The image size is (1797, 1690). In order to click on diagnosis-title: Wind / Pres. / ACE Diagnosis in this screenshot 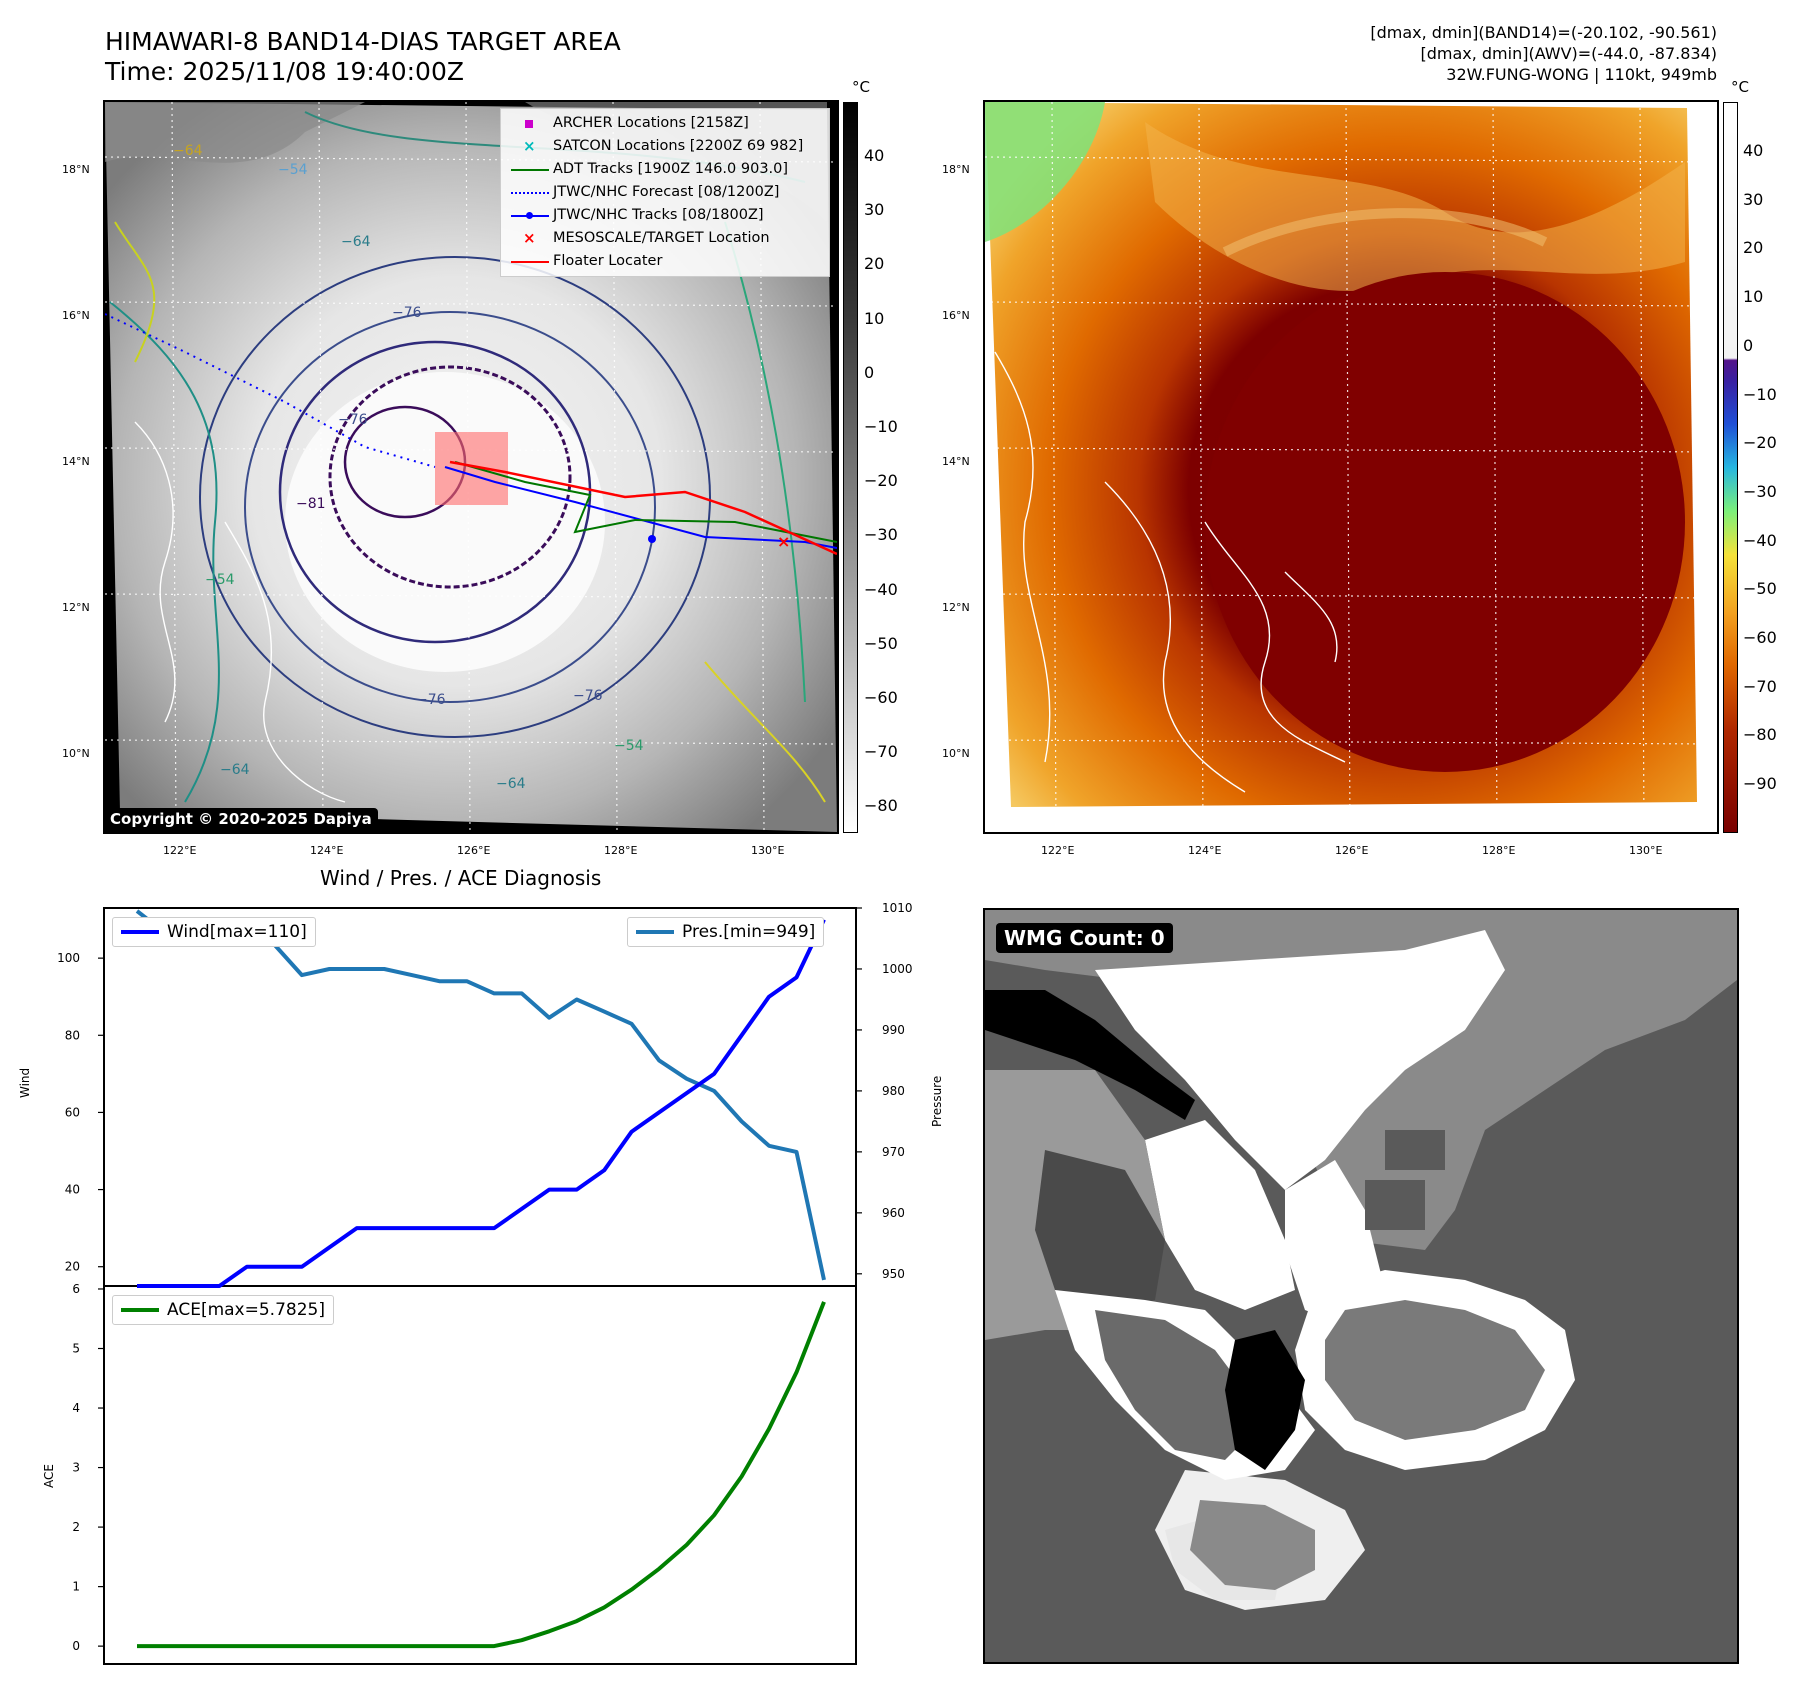, I will do `click(461, 878)`.